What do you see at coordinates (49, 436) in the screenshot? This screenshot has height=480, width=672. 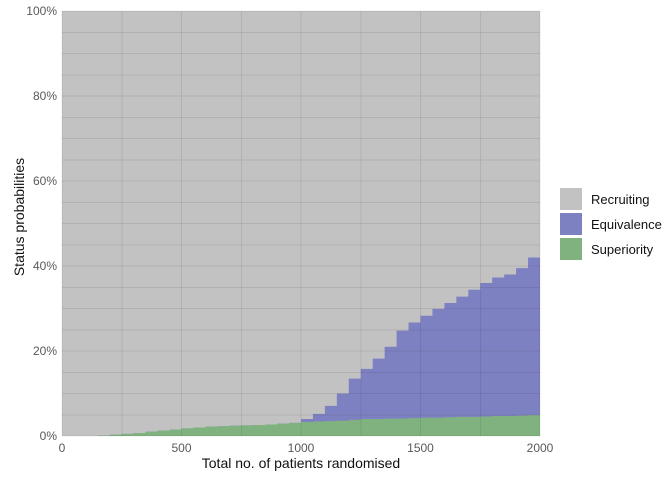 I see `y-tick-label: 0%` at bounding box center [49, 436].